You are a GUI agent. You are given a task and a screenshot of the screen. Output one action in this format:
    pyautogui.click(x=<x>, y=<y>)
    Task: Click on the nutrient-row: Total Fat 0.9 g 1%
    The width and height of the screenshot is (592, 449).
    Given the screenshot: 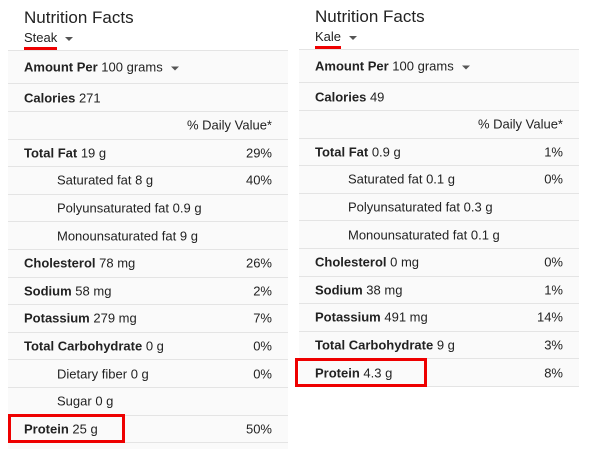 What is the action you would take?
    pyautogui.click(x=439, y=151)
    